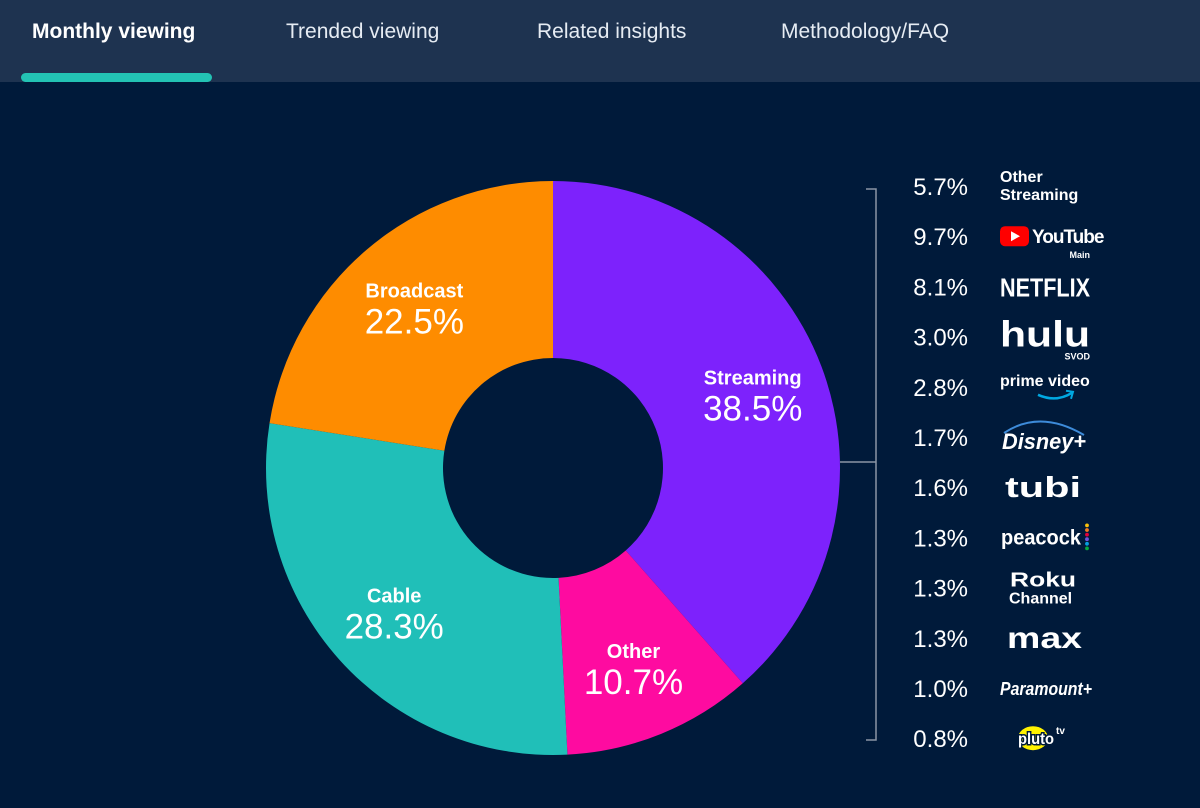  Describe the element at coordinates (363, 31) in the screenshot. I see `tab-trended-viewing: Trended viewing` at that location.